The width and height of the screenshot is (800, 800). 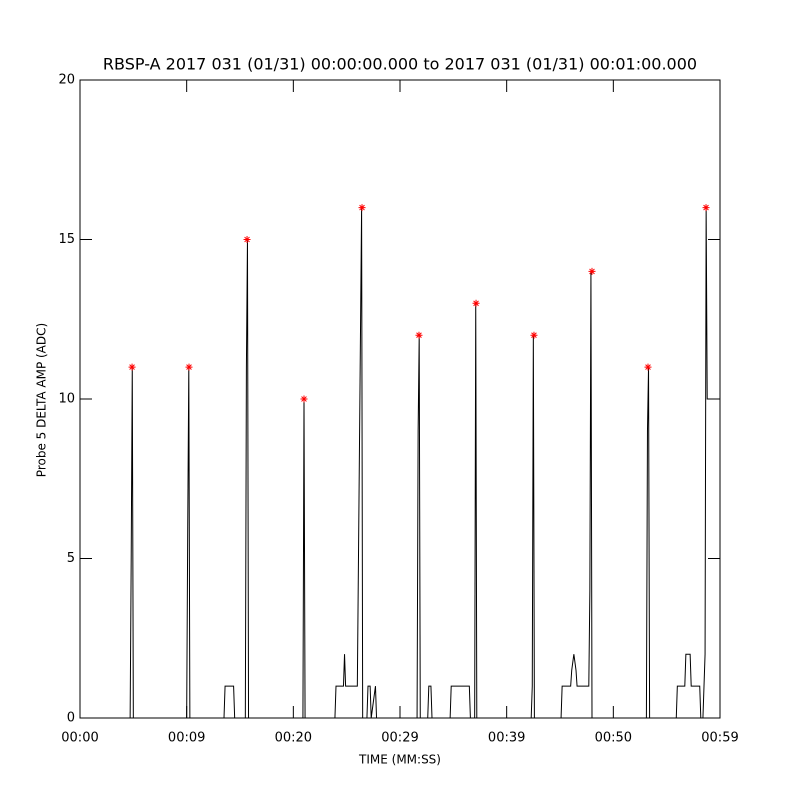 What do you see at coordinates (506, 738) in the screenshot?
I see `x-tick-label: 00:39` at bounding box center [506, 738].